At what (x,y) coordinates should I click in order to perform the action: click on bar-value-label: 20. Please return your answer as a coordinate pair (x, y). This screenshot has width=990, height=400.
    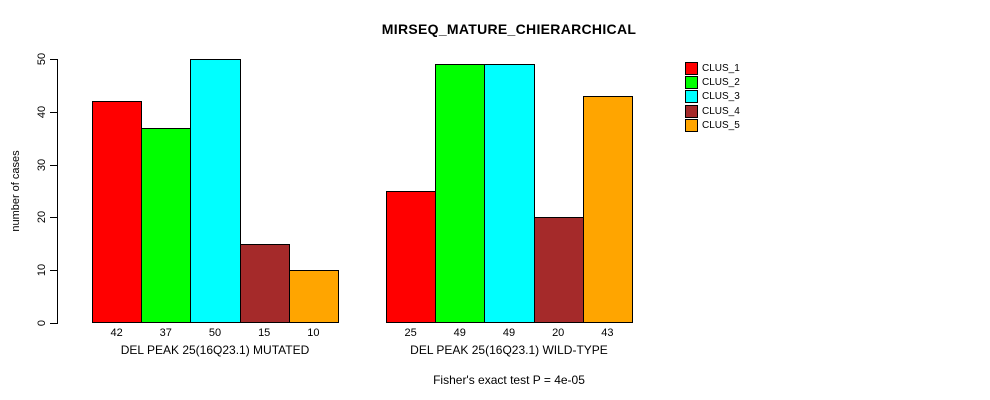
    Looking at the image, I should click on (558, 333).